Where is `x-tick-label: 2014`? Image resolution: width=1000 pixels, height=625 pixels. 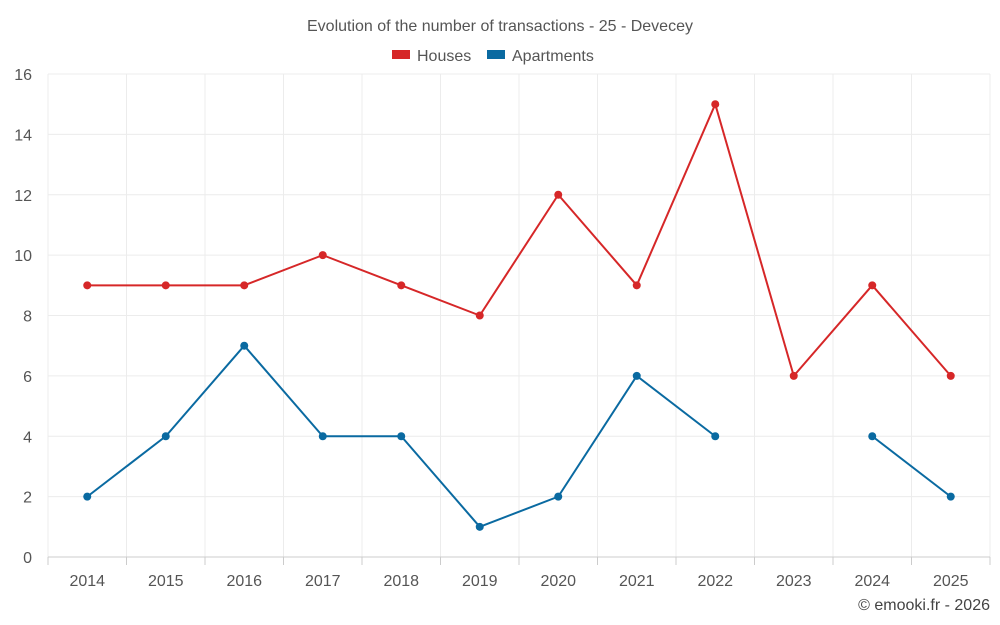 x-tick-label: 2014 is located at coordinates (87, 581).